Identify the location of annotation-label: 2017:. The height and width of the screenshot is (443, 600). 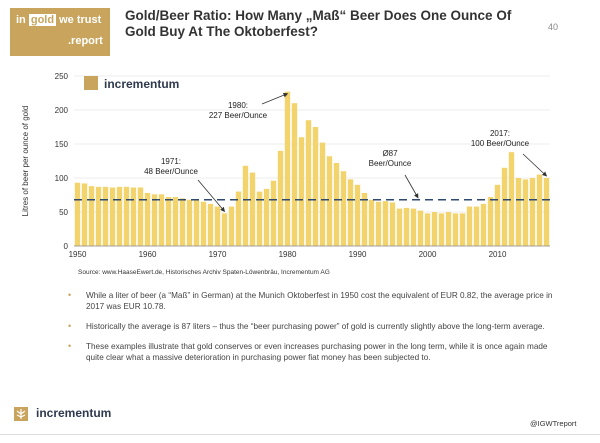
(500, 133).